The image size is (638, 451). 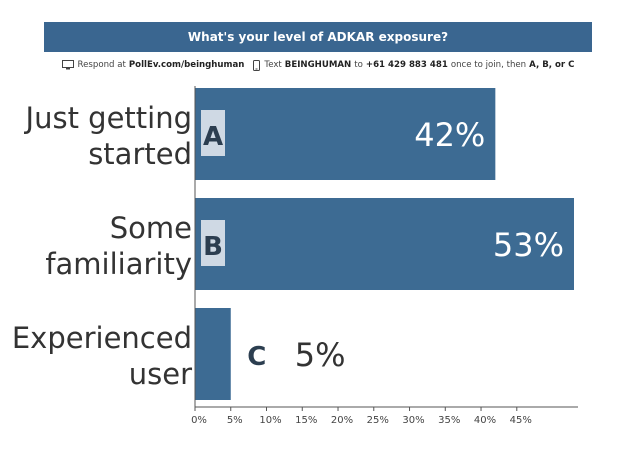 What do you see at coordinates (235, 420) in the screenshot?
I see `x-tick-label: 5%` at bounding box center [235, 420].